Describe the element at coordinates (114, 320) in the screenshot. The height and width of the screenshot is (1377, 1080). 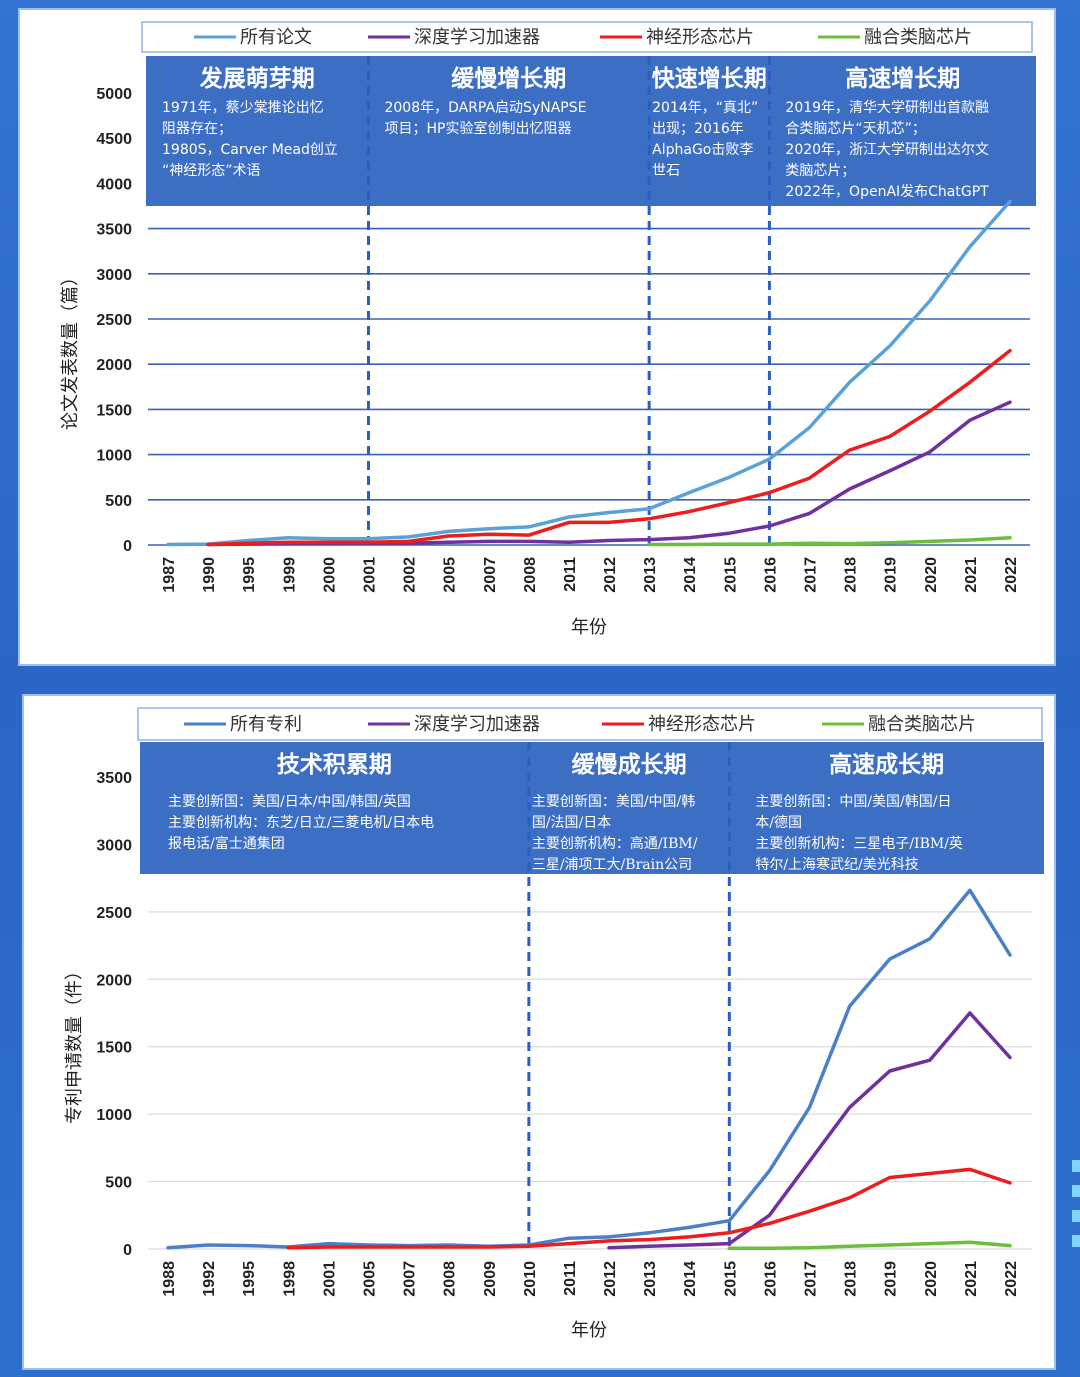
I see `y-tick-label: 2500` at that location.